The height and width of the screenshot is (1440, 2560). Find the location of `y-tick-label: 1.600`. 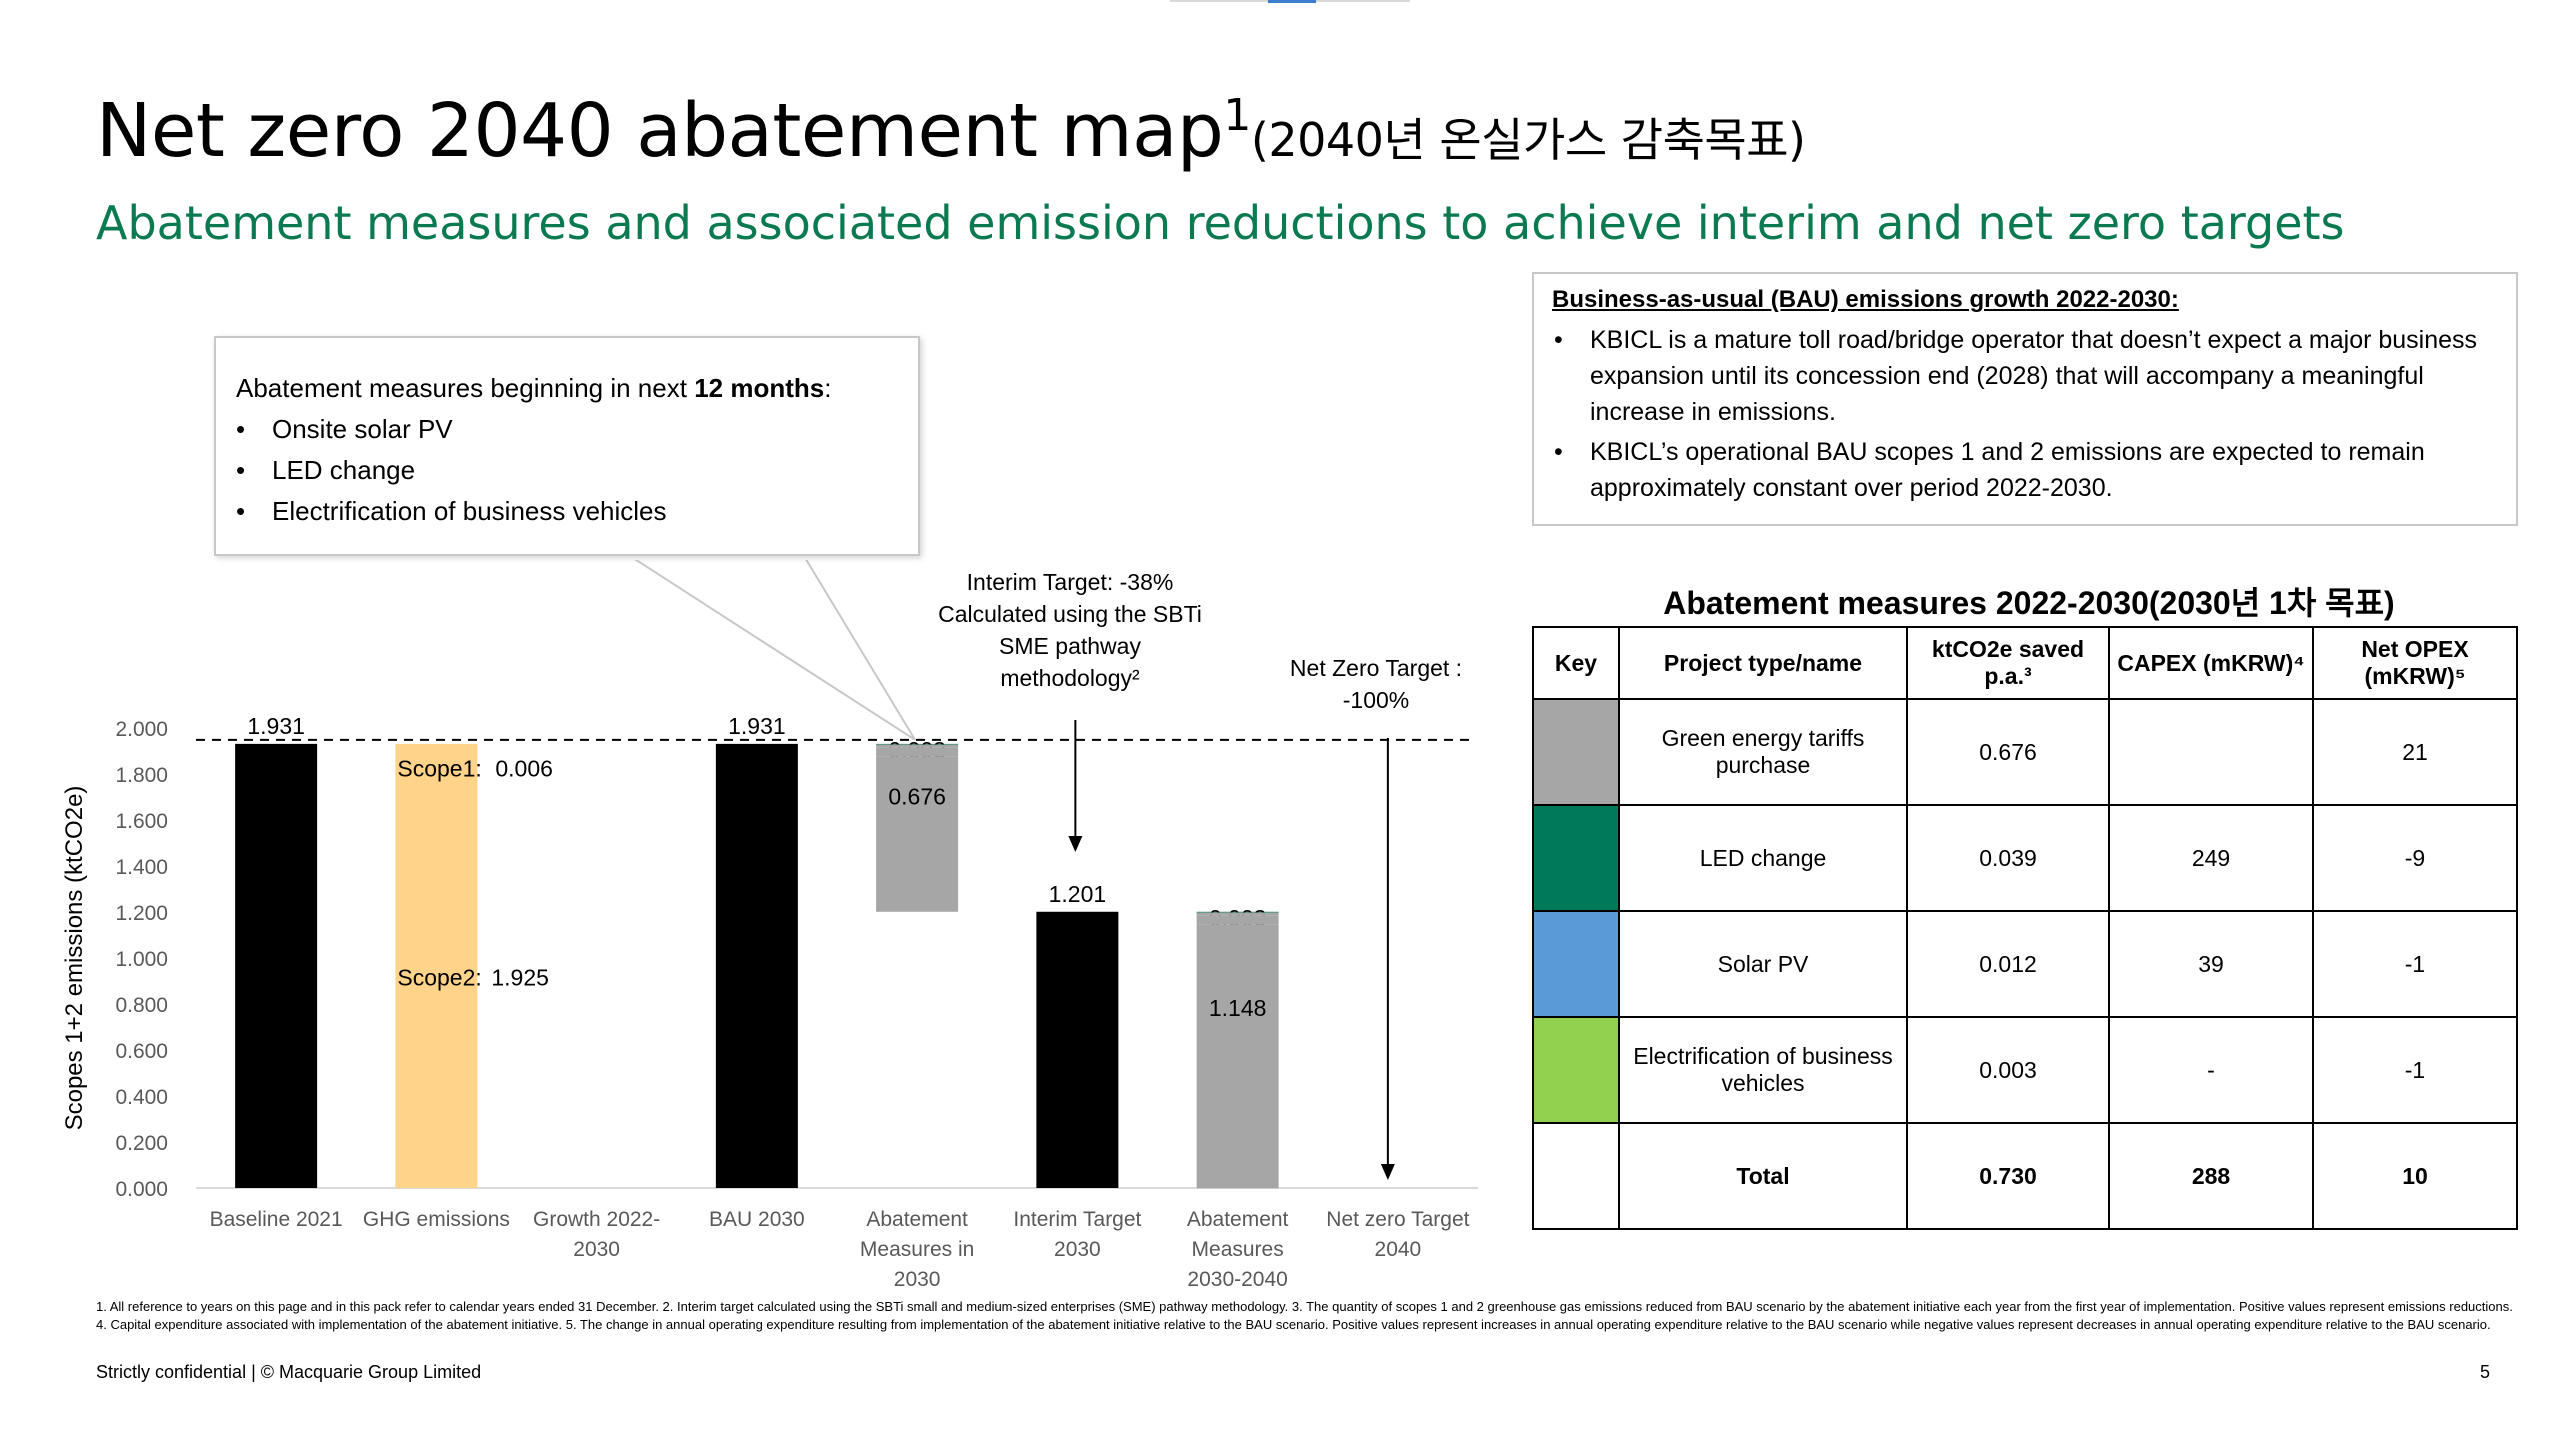

y-tick-label: 1.600 is located at coordinates (141, 821).